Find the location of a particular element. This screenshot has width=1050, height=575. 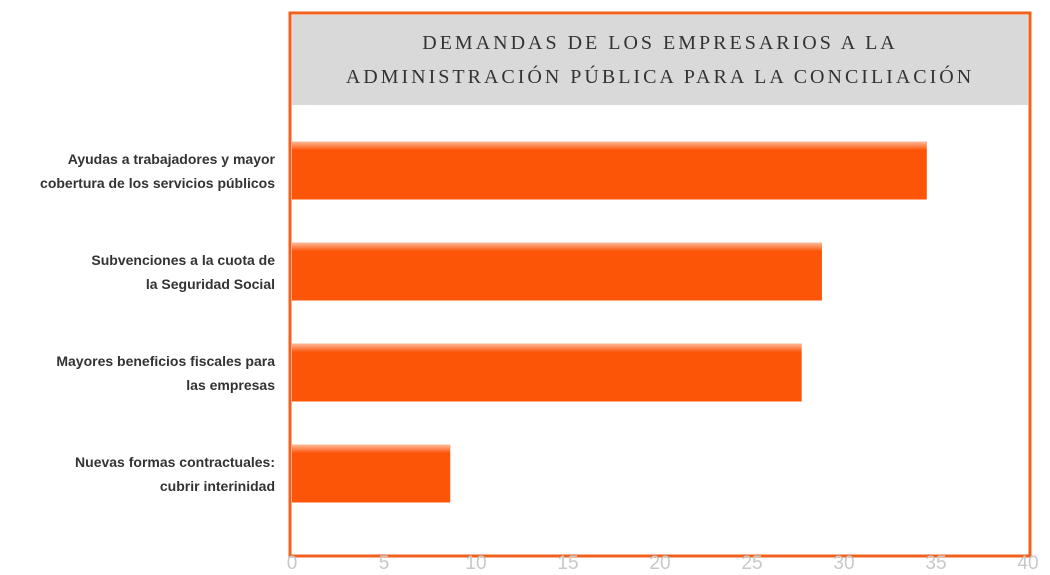

x-tick-label: 10 is located at coordinates (475, 563).